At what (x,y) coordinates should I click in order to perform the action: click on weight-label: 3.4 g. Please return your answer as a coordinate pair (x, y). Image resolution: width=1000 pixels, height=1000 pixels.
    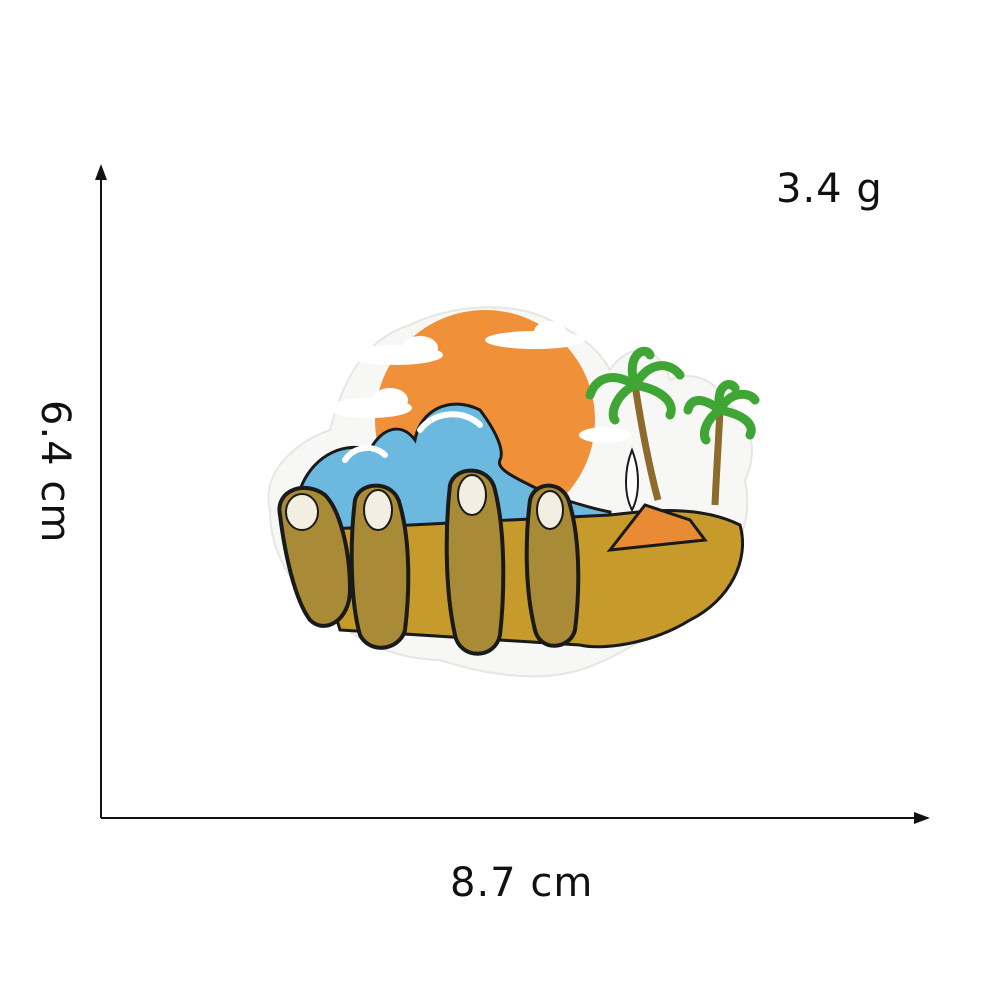
    Looking at the image, I should click on (829, 189).